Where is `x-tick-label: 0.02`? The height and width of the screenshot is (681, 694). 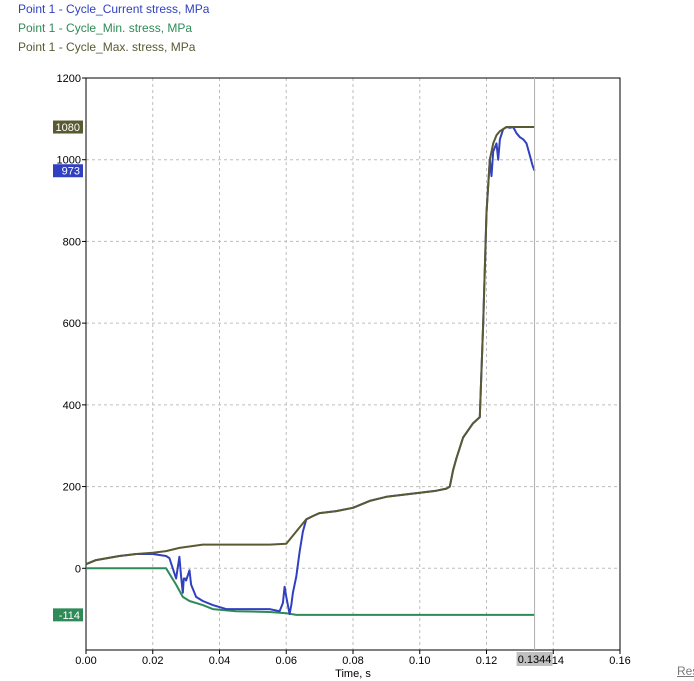 x-tick-label: 0.02 is located at coordinates (152, 661).